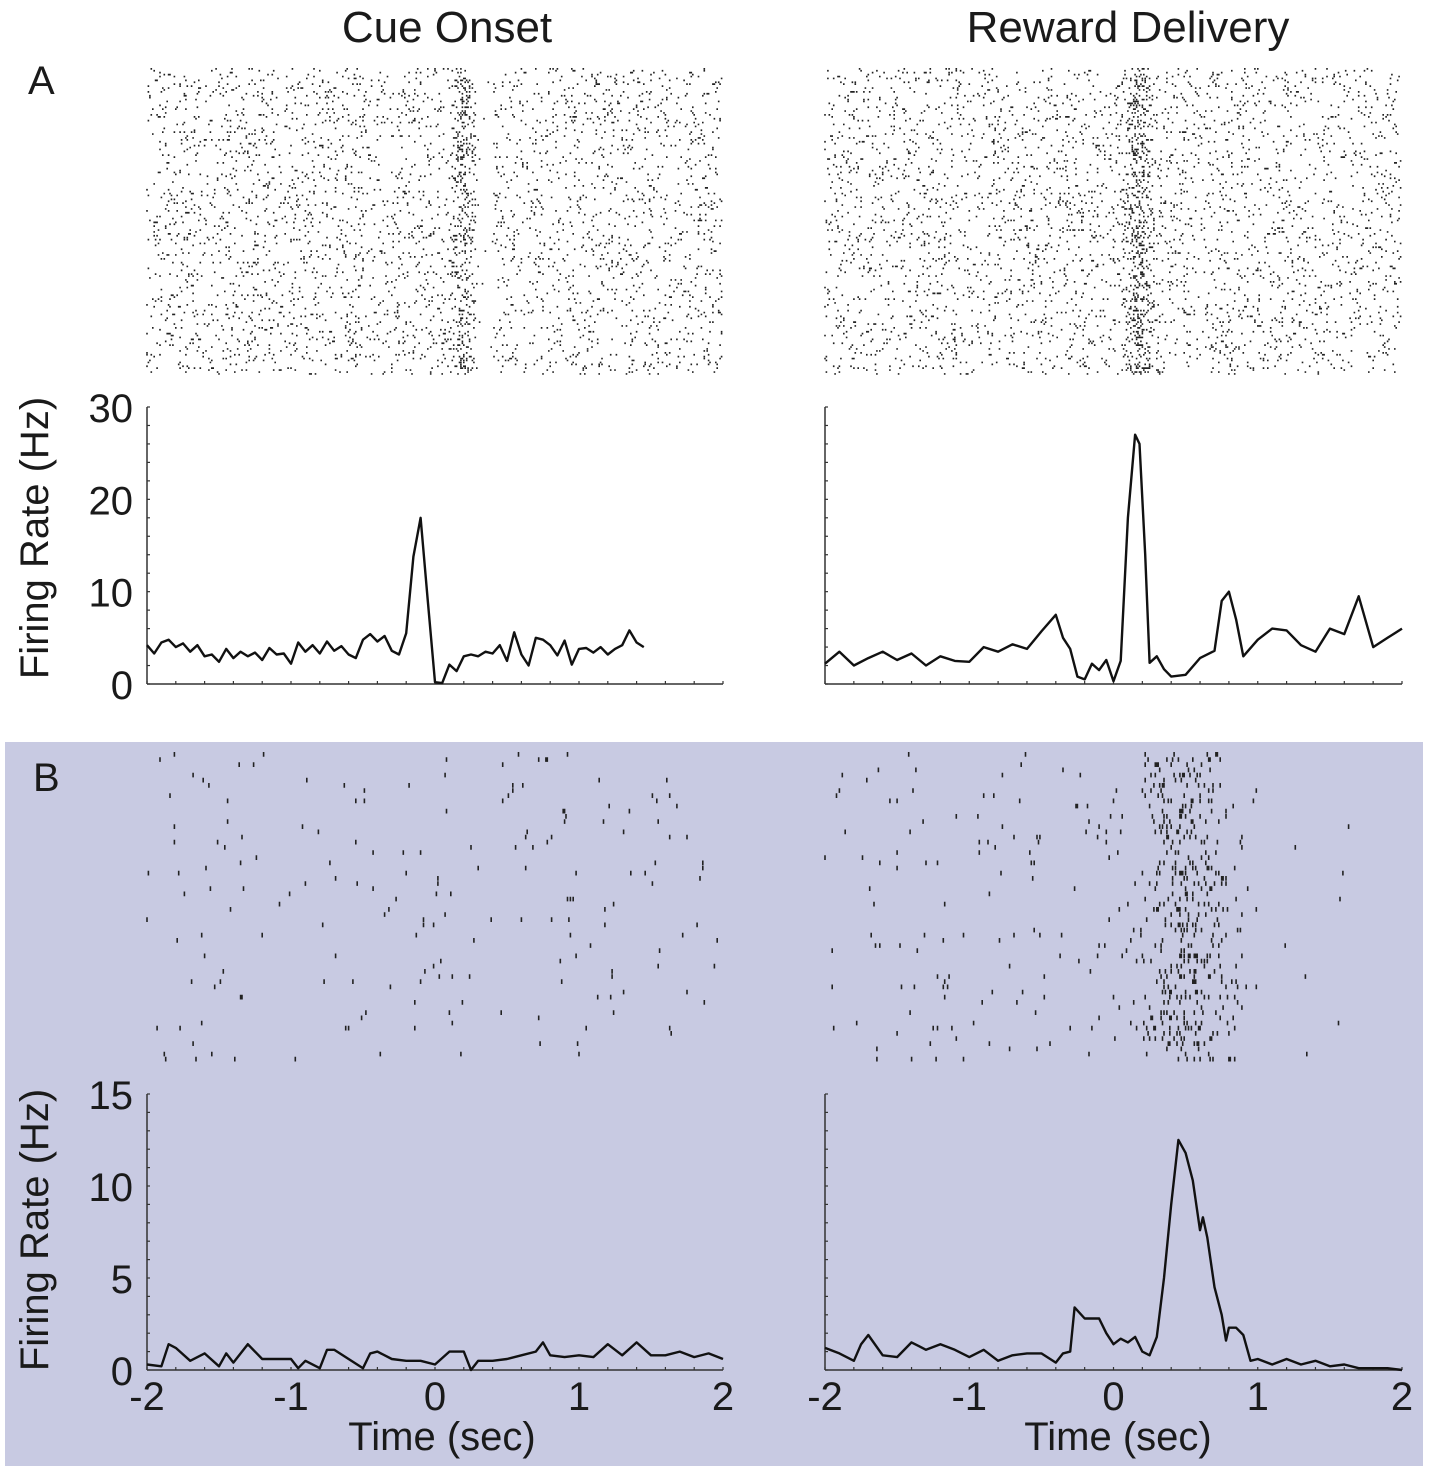 The width and height of the screenshot is (1429, 1473). I want to click on x-axis-label-left: Time (sec), so click(441, 1437).